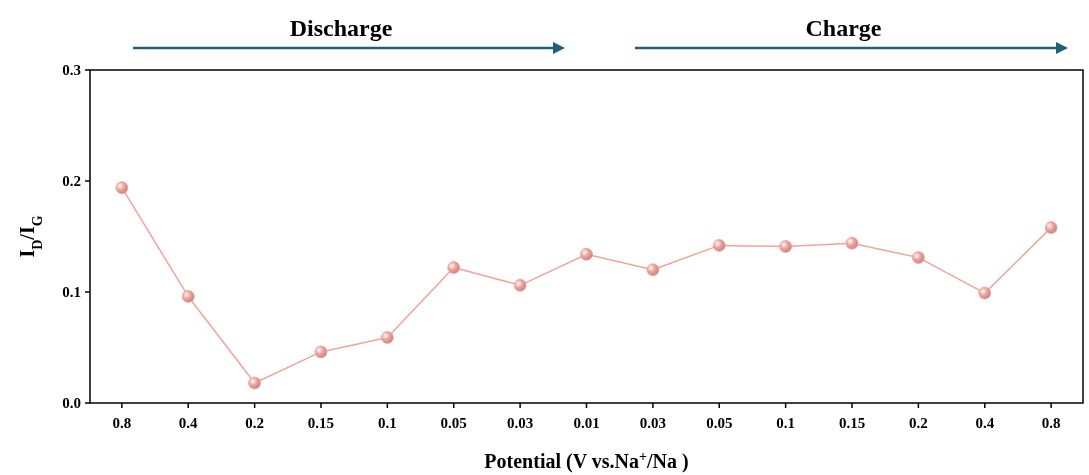 The height and width of the screenshot is (475, 1089). Describe the element at coordinates (586, 460) in the screenshot. I see `x-axis-title: Potential (V vs.Na$^{+}$/Na )` at that location.